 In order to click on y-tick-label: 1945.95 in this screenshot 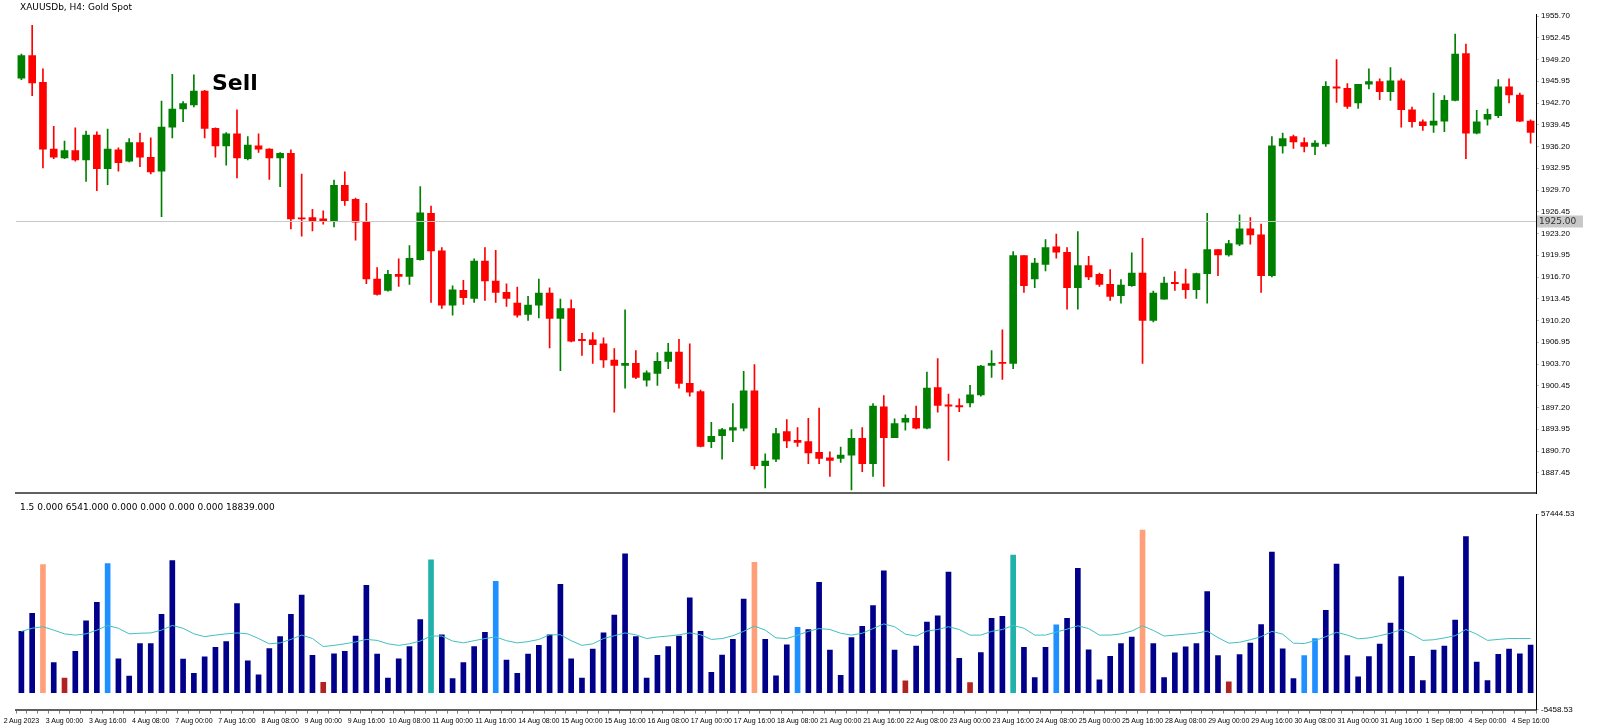, I will do `click(1556, 81)`.